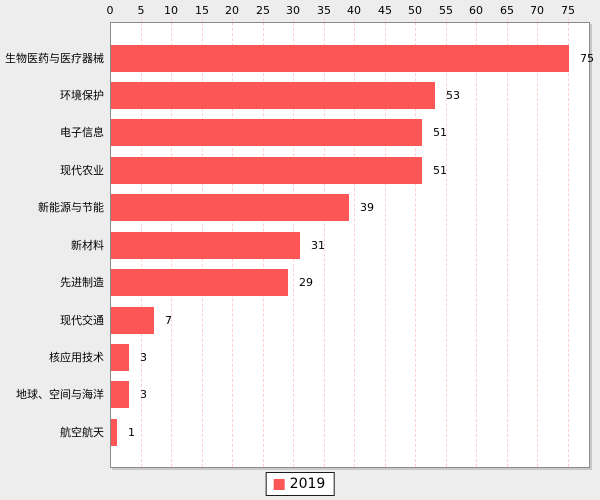 This screenshot has width=600, height=500. Describe the element at coordinates (263, 10) in the screenshot. I see `x-tick-label-25: 25` at that location.